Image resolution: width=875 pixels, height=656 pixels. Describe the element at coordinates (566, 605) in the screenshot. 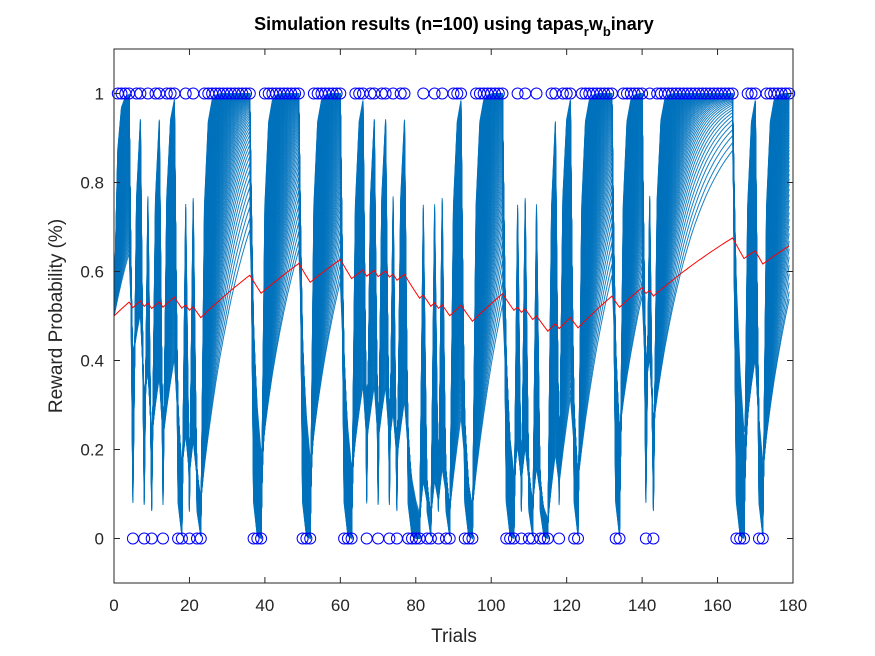

I see `x-tick-label: 120` at that location.